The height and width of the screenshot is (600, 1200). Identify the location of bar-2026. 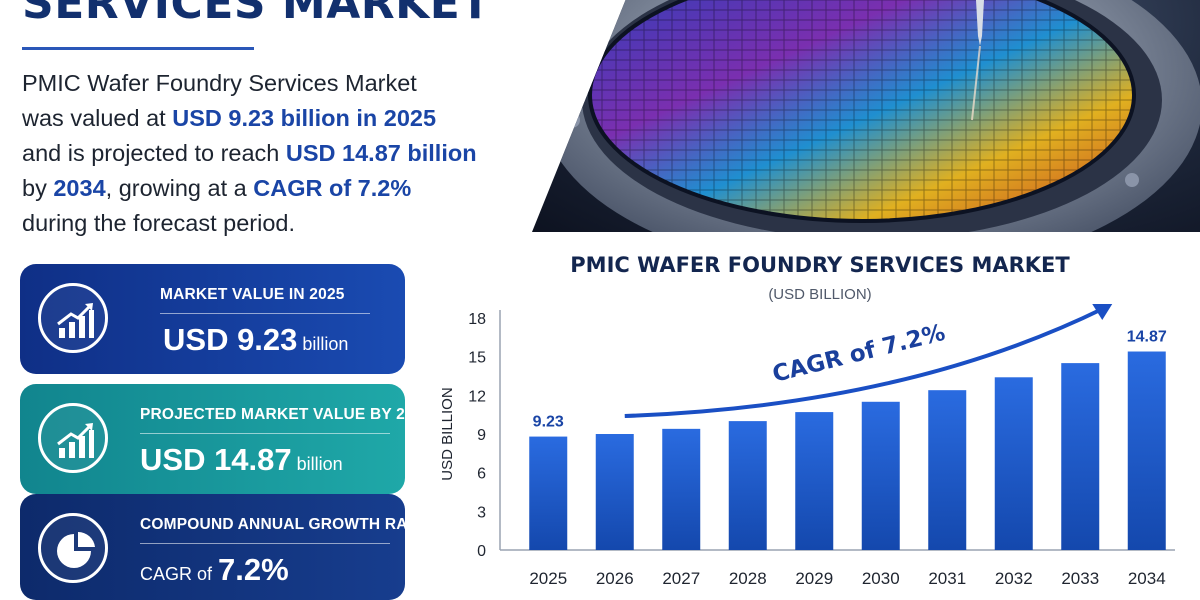
(614, 492).